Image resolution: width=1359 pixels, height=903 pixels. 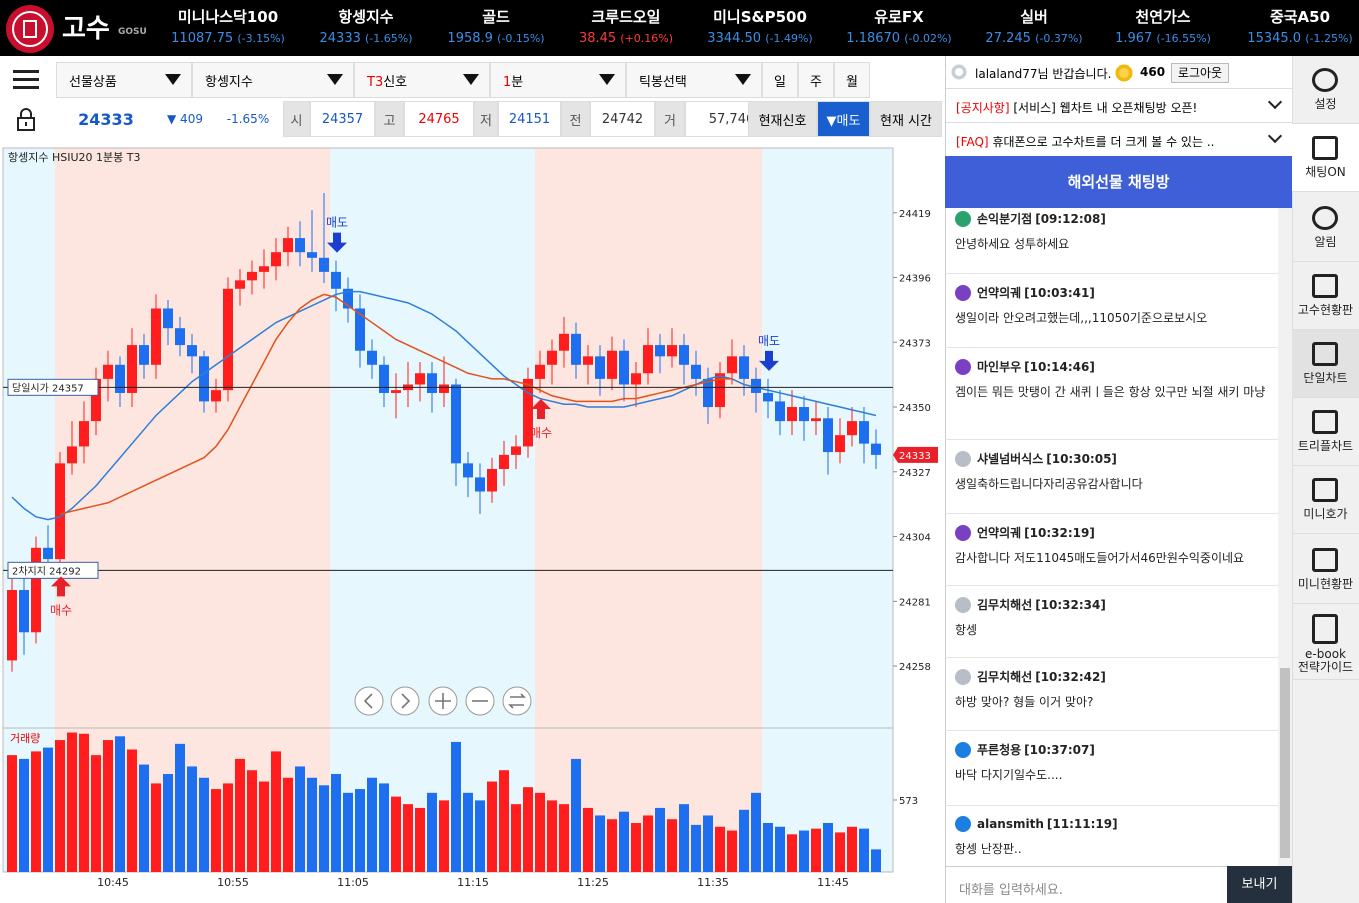 I want to click on greeting: lalaland77님 반갑습니다., so click(x=1043, y=74).